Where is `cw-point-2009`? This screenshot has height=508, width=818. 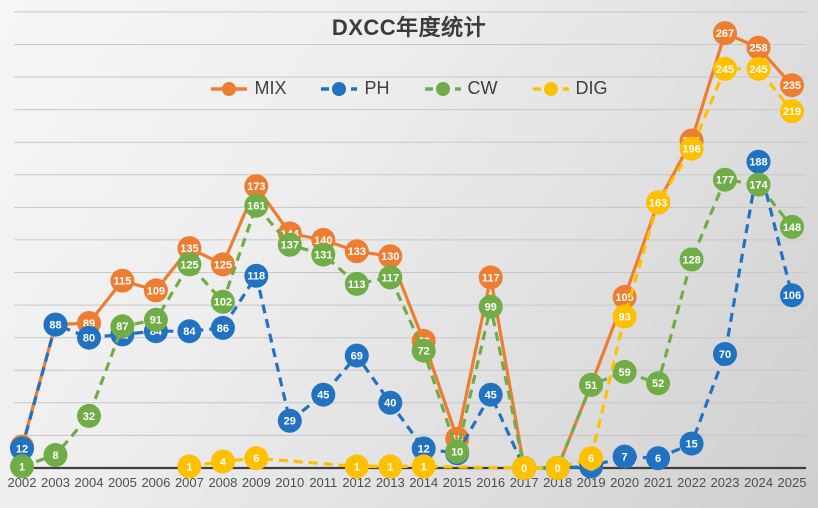
cw-point-2009 is located at coordinates (256, 205).